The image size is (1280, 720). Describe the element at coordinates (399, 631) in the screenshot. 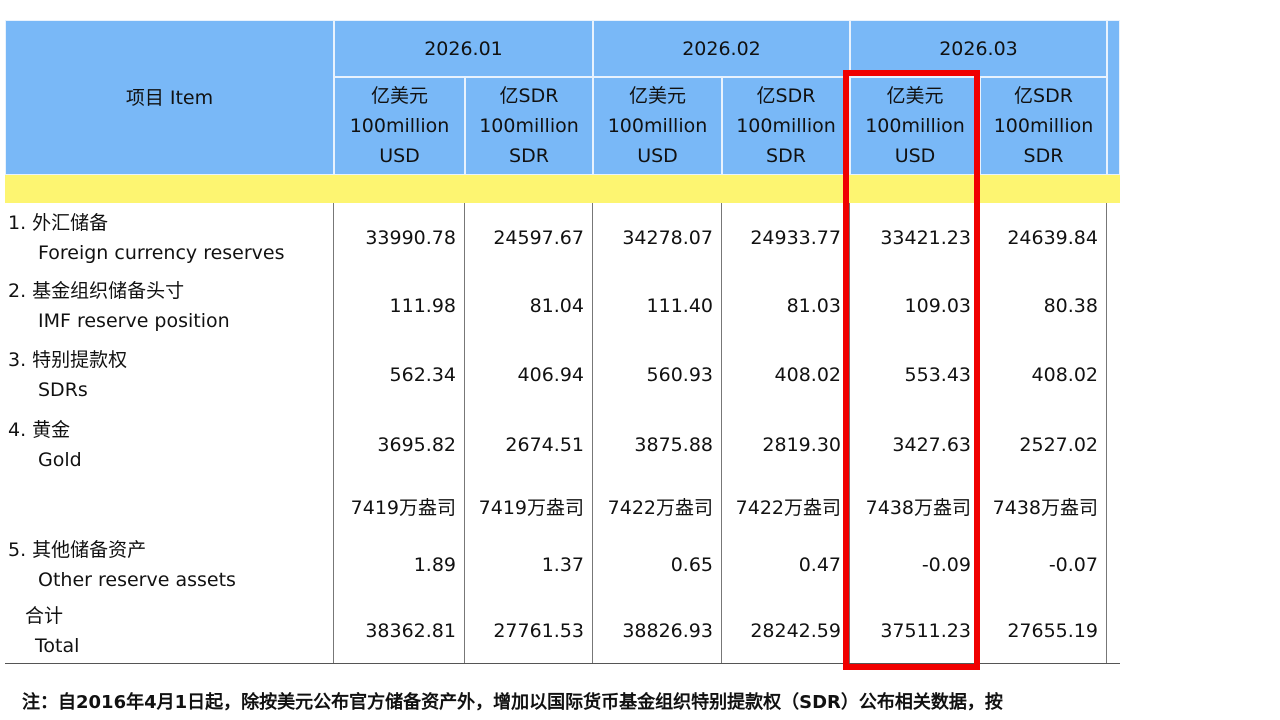

I see `value-cell: 38362.81` at that location.